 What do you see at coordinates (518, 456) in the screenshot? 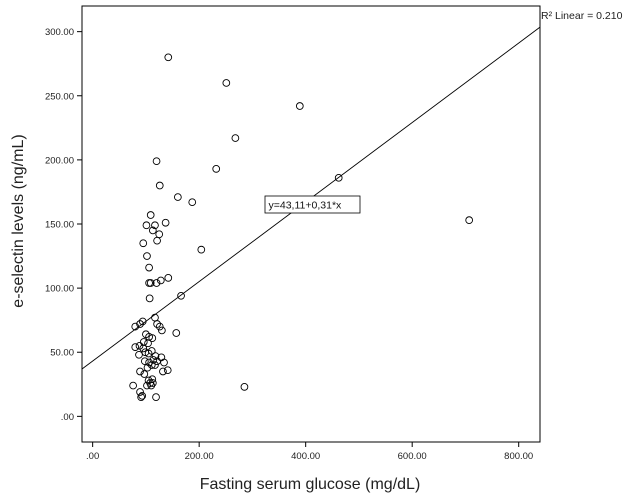
I see `x-tick-label: 800.00` at bounding box center [518, 456].